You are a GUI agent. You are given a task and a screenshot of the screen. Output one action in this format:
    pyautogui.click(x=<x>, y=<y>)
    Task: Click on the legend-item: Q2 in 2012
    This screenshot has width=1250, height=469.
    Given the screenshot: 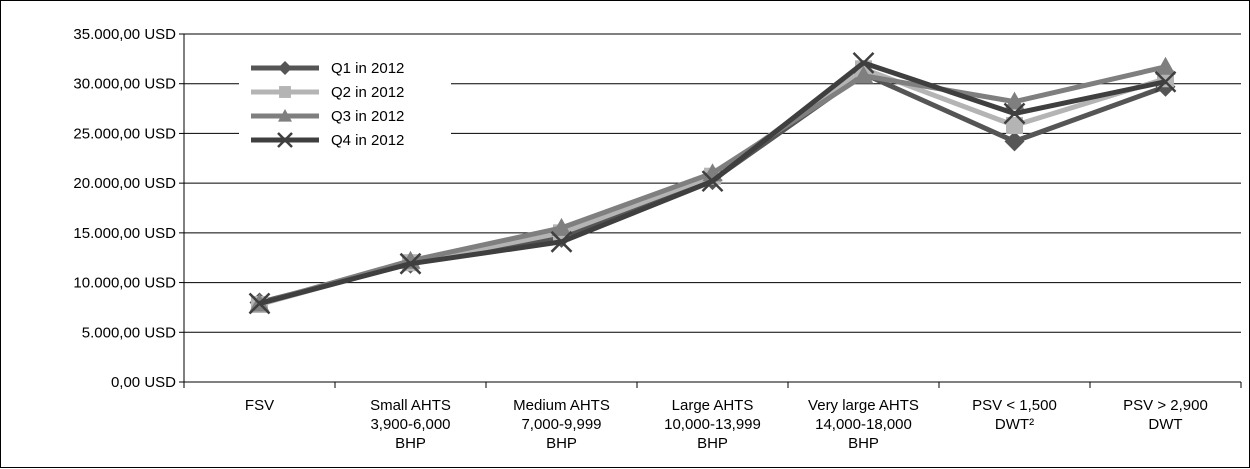 What is the action you would take?
    pyautogui.click(x=327, y=92)
    